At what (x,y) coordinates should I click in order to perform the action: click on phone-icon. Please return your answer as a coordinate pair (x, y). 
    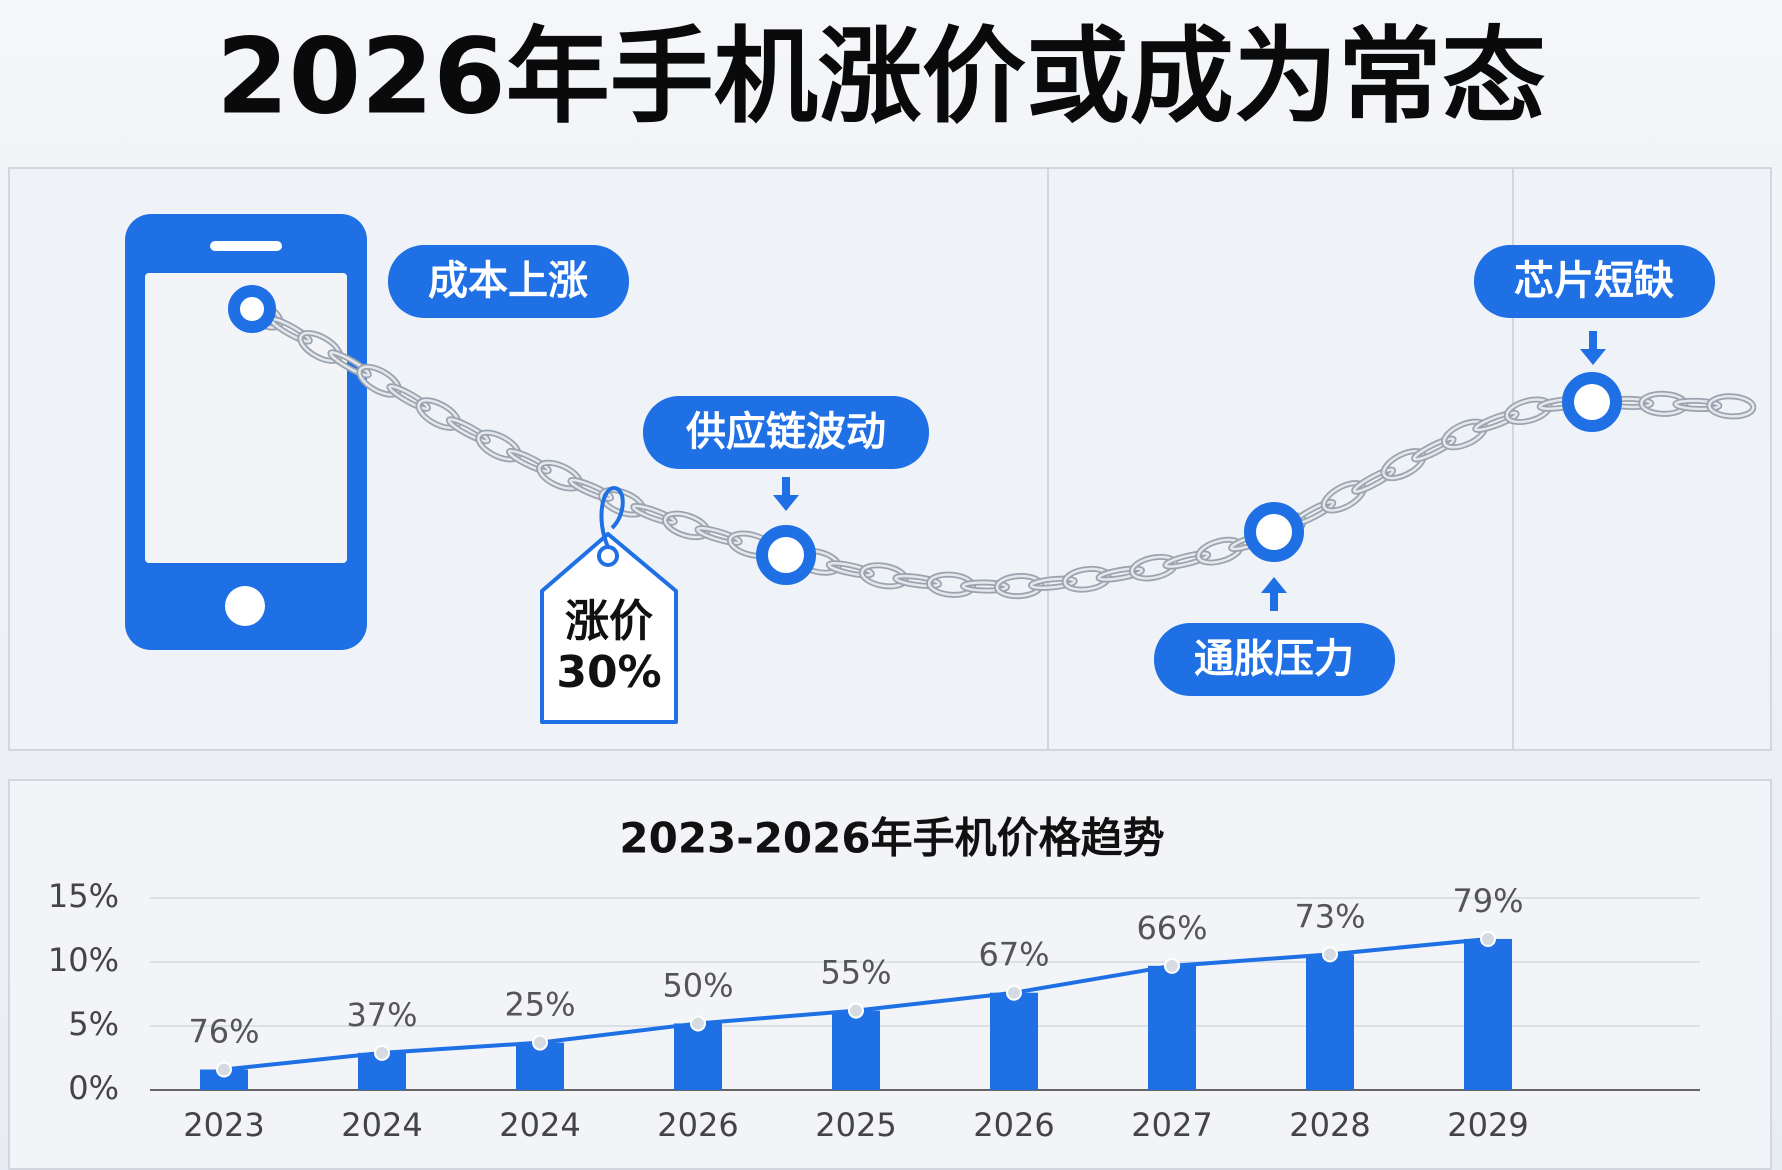
    Looking at the image, I should click on (246, 432).